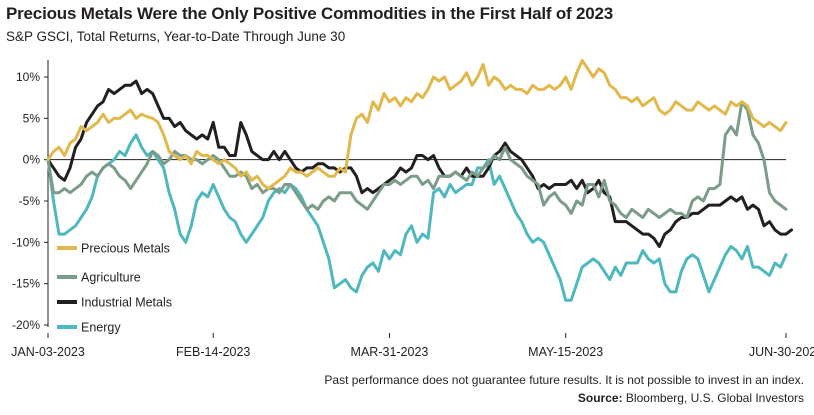 Image resolution: width=814 pixels, height=415 pixels. I want to click on legend-label-energy: Energy, so click(101, 328).